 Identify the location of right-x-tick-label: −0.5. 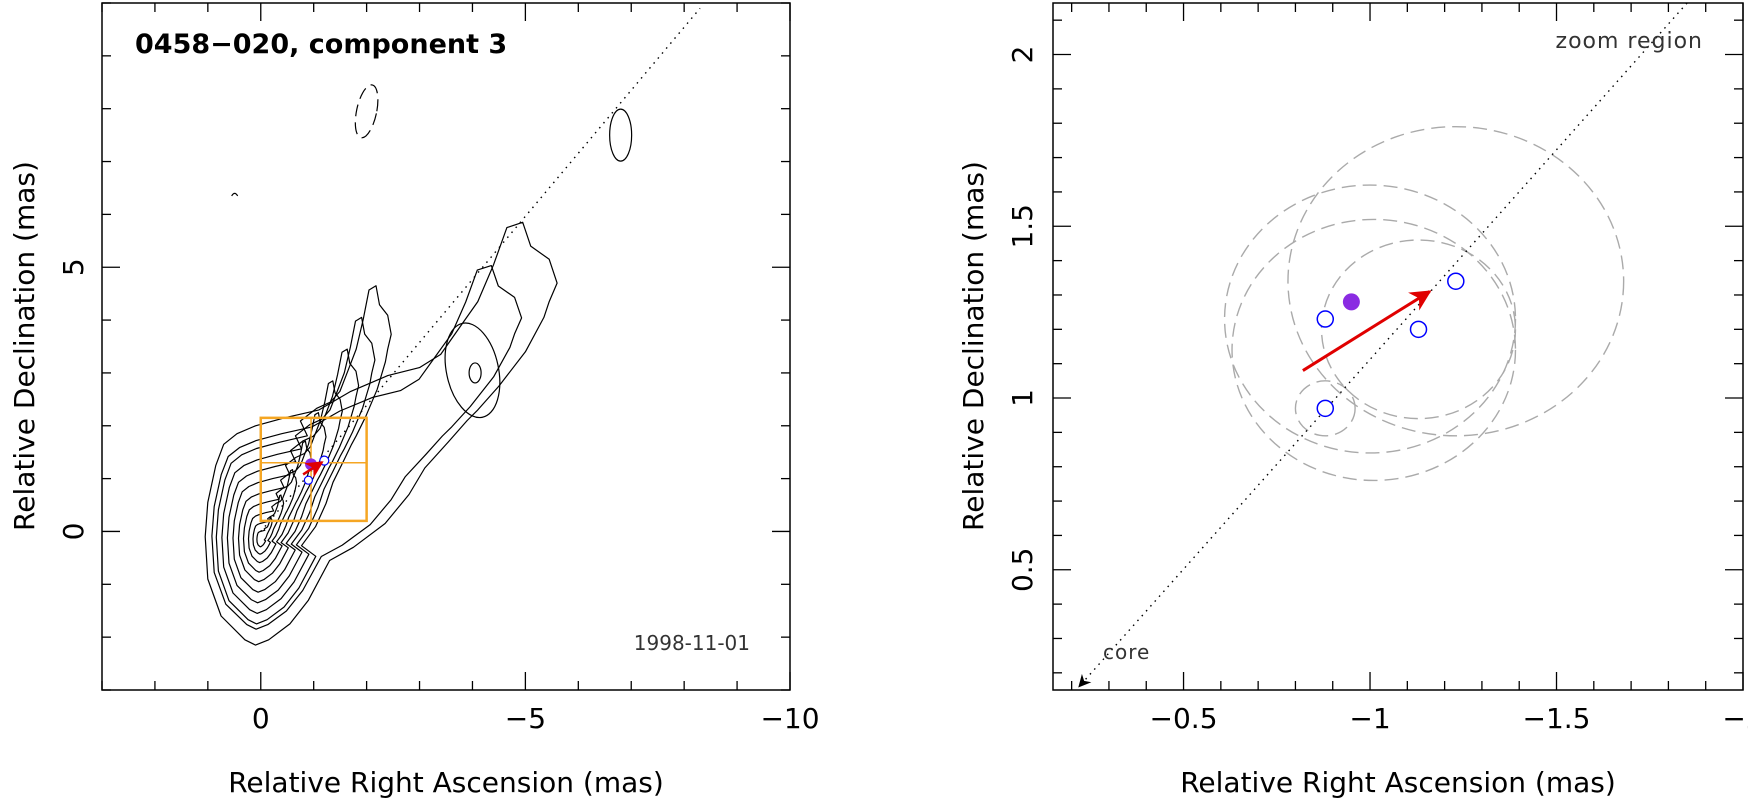
(1184, 718).